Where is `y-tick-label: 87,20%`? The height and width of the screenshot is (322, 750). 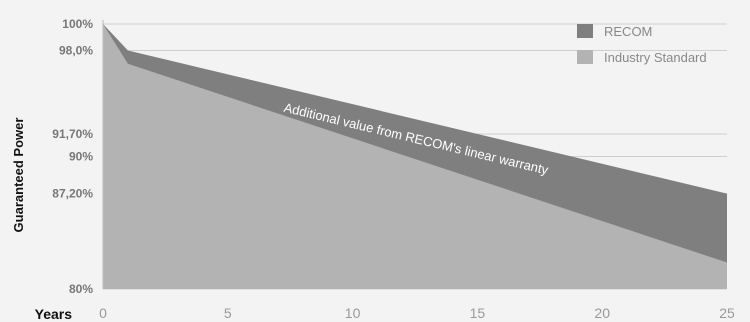
y-tick-label: 87,20% is located at coordinates (72, 194).